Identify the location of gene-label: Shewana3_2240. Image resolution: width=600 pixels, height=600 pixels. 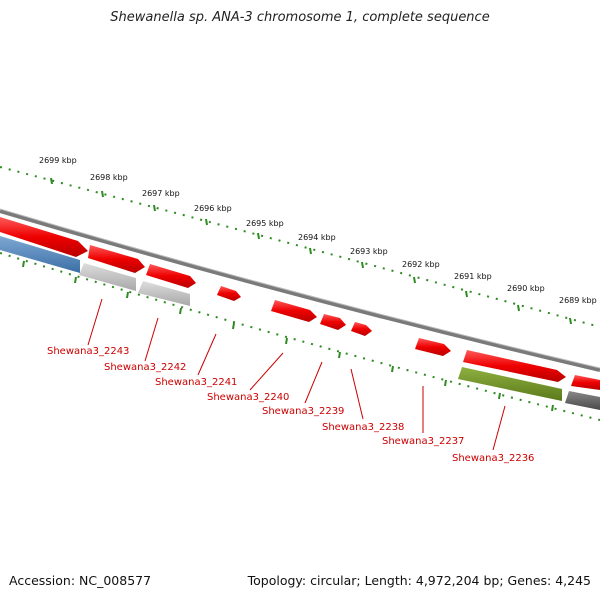
(248, 397).